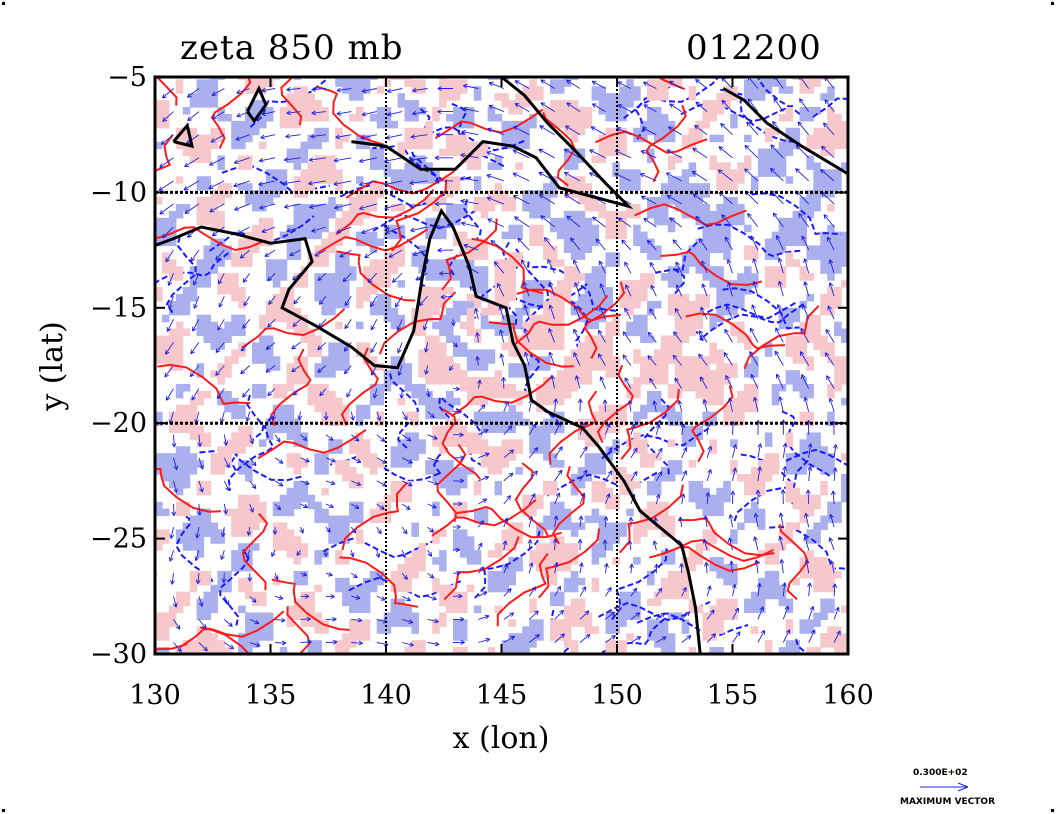 The height and width of the screenshot is (814, 1056). I want to click on negative-contour, so click(181, 275).